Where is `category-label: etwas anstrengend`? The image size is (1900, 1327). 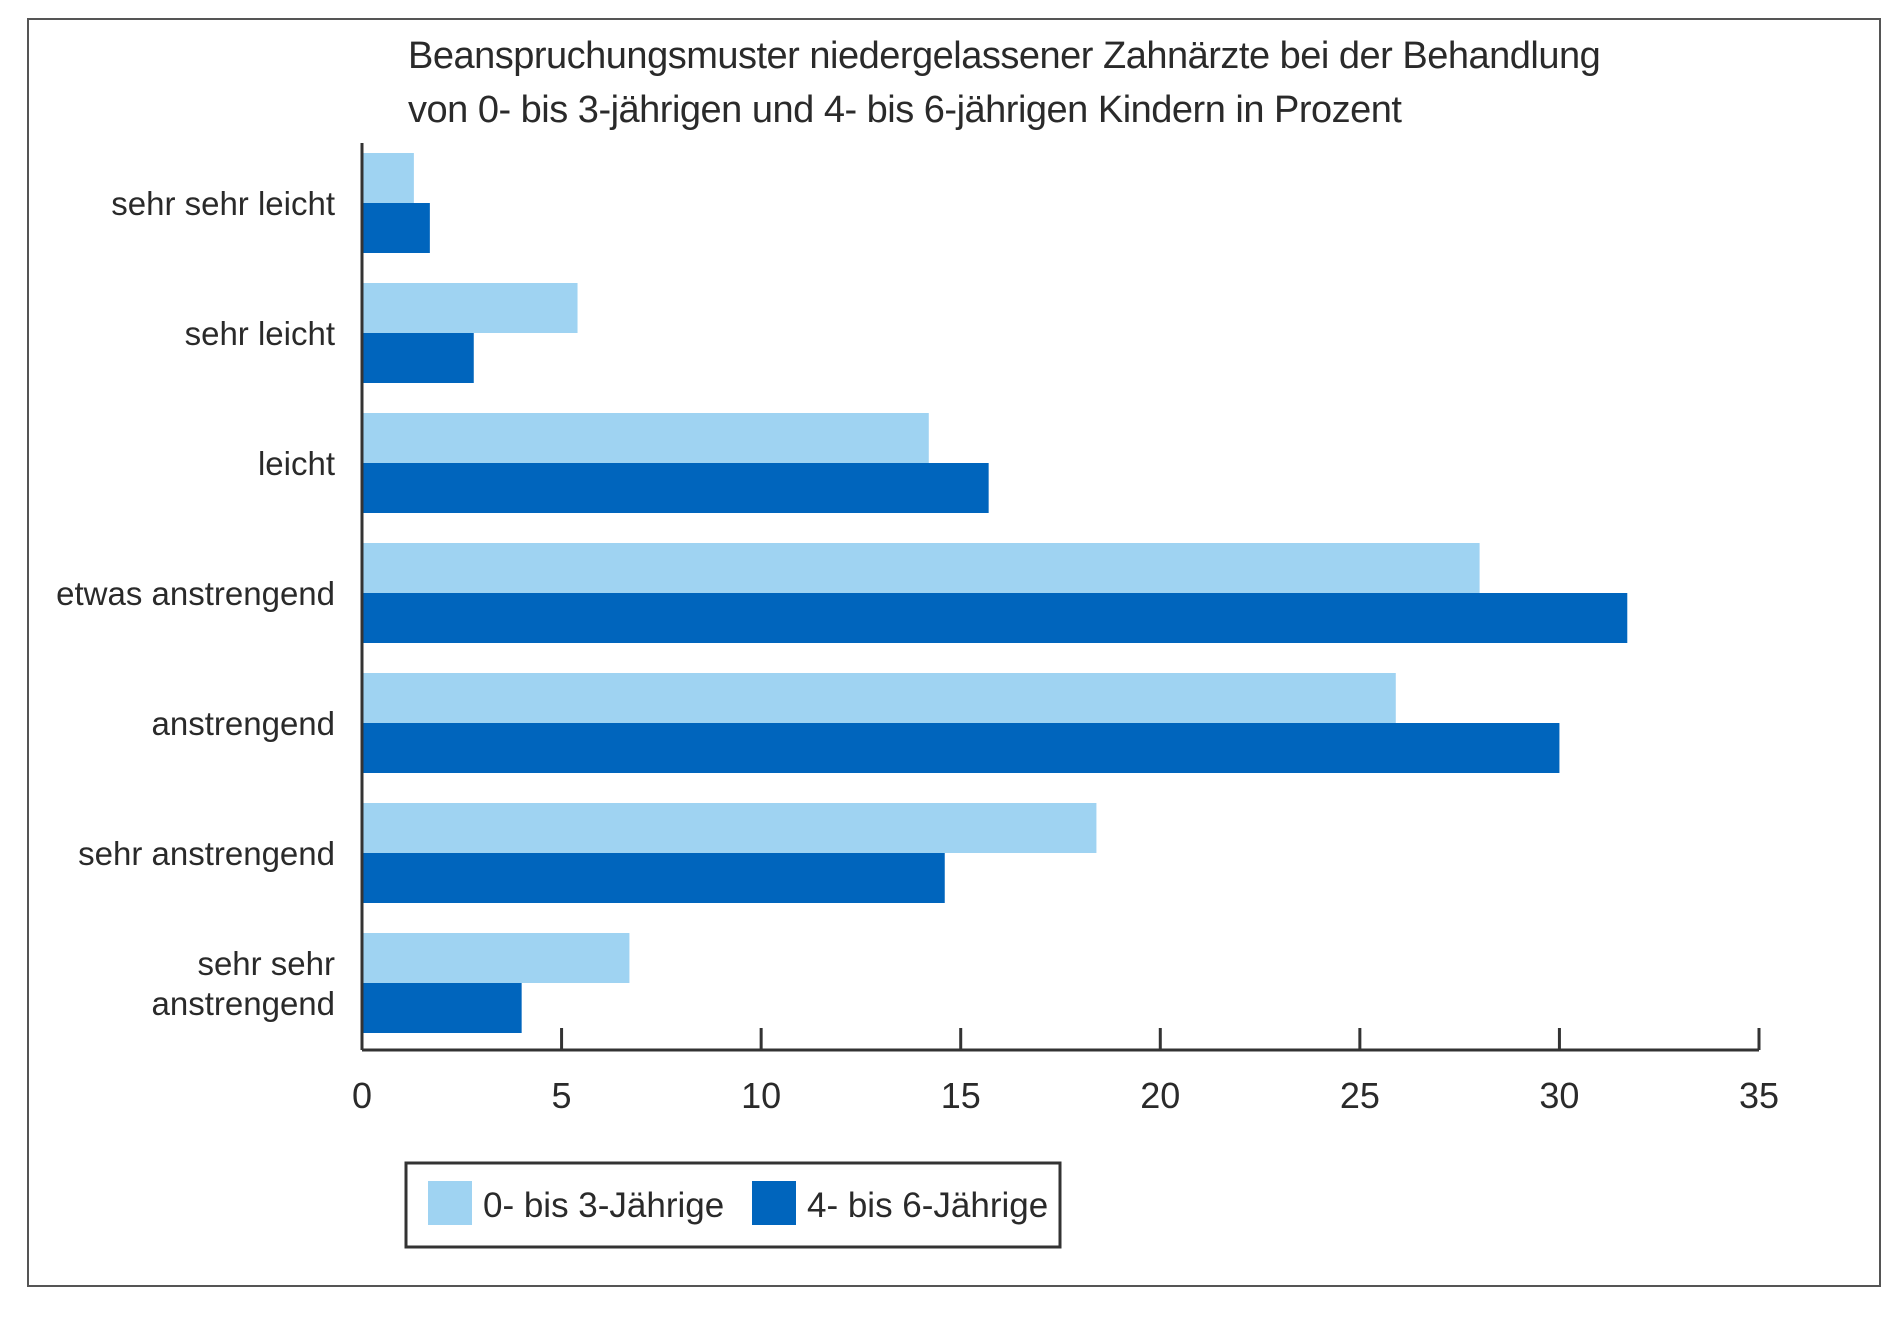
category-label: etwas anstrengend is located at coordinates (195, 593).